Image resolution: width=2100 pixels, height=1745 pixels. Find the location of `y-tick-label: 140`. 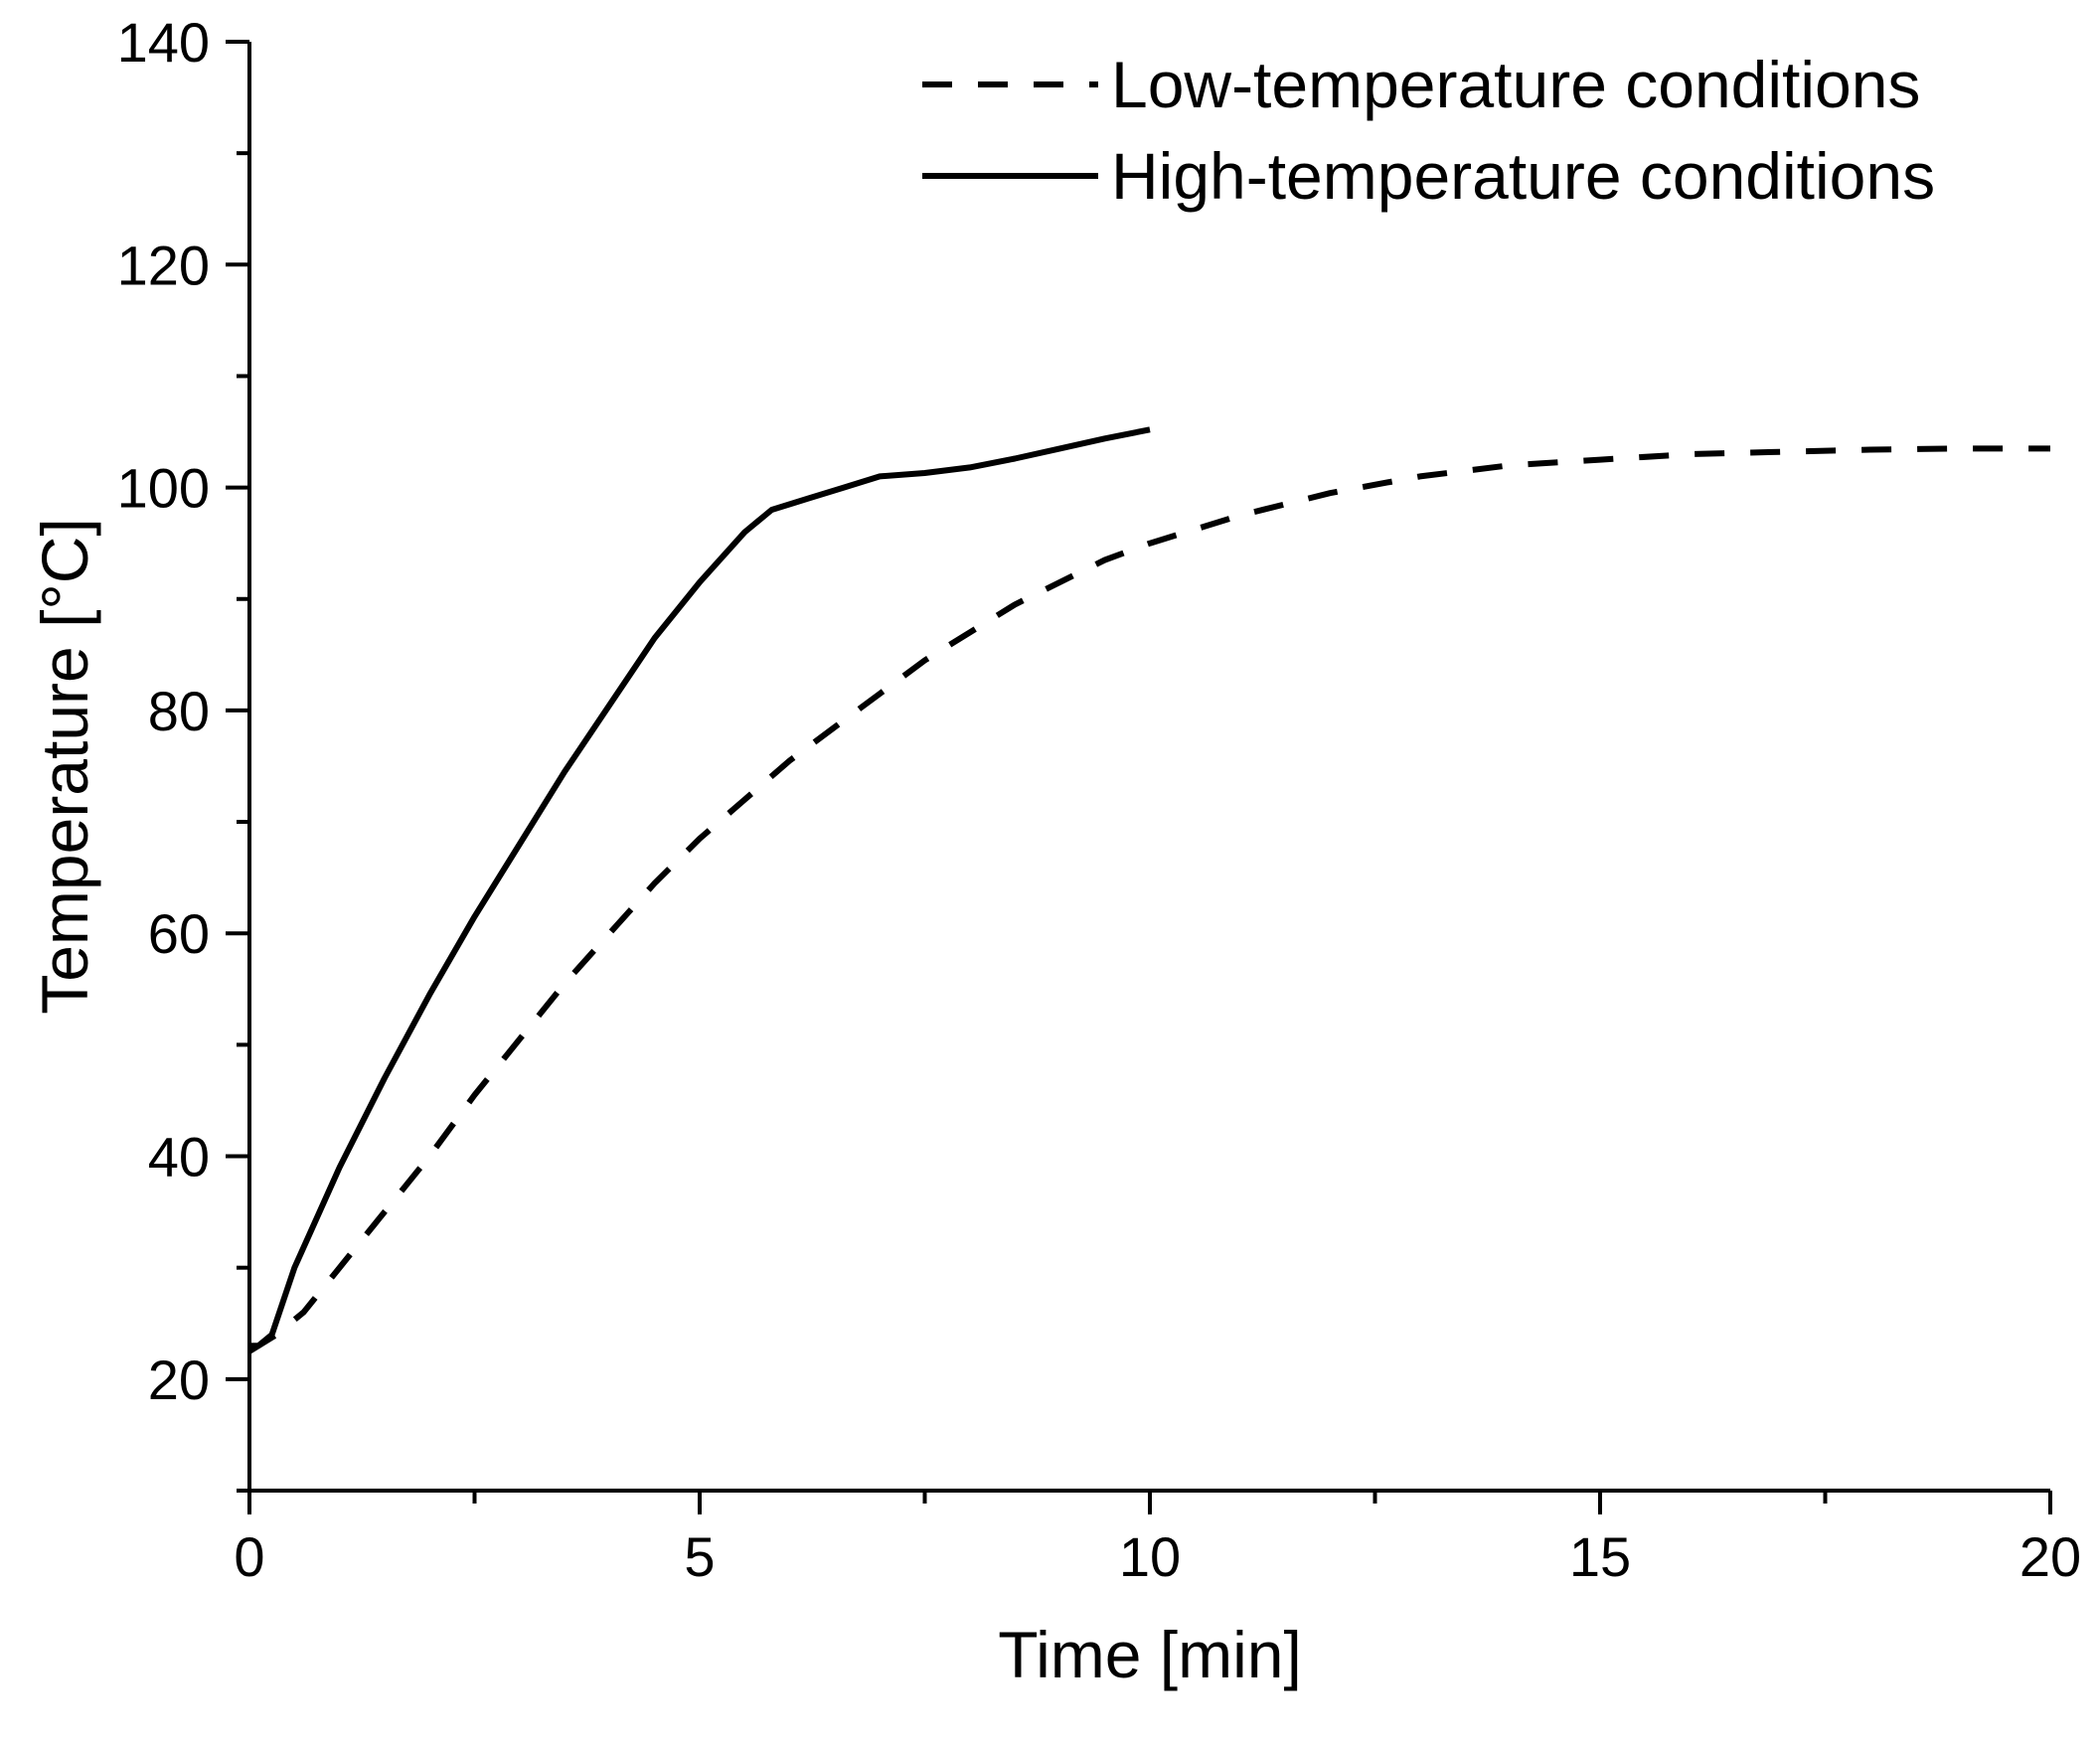

y-tick-label: 140 is located at coordinates (163, 43).